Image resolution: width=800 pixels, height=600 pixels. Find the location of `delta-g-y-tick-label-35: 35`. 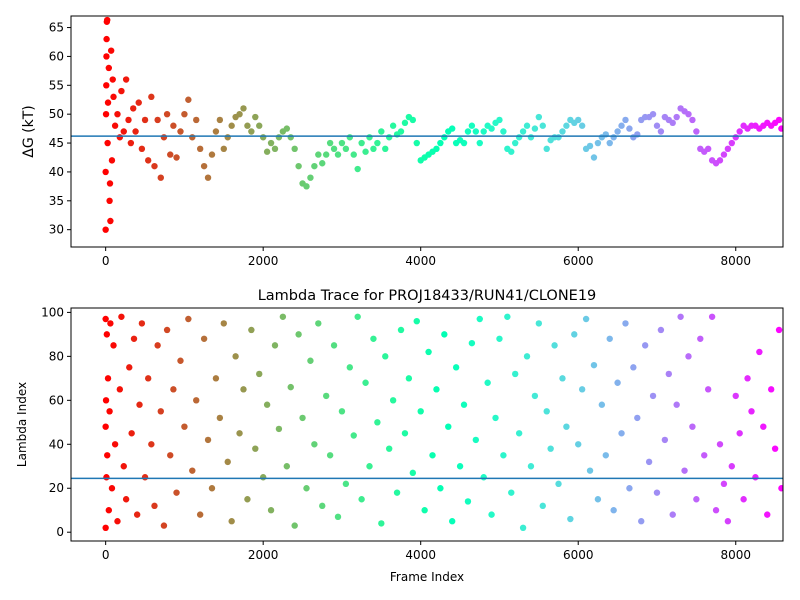

delta-g-y-tick-label-35: 35 is located at coordinates (56, 201).